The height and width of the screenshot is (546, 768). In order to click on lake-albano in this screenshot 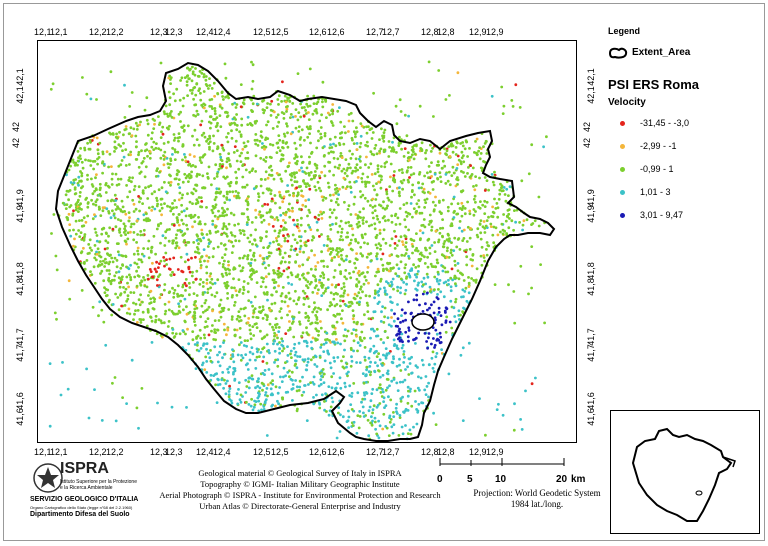, I will do `click(423, 322)`.